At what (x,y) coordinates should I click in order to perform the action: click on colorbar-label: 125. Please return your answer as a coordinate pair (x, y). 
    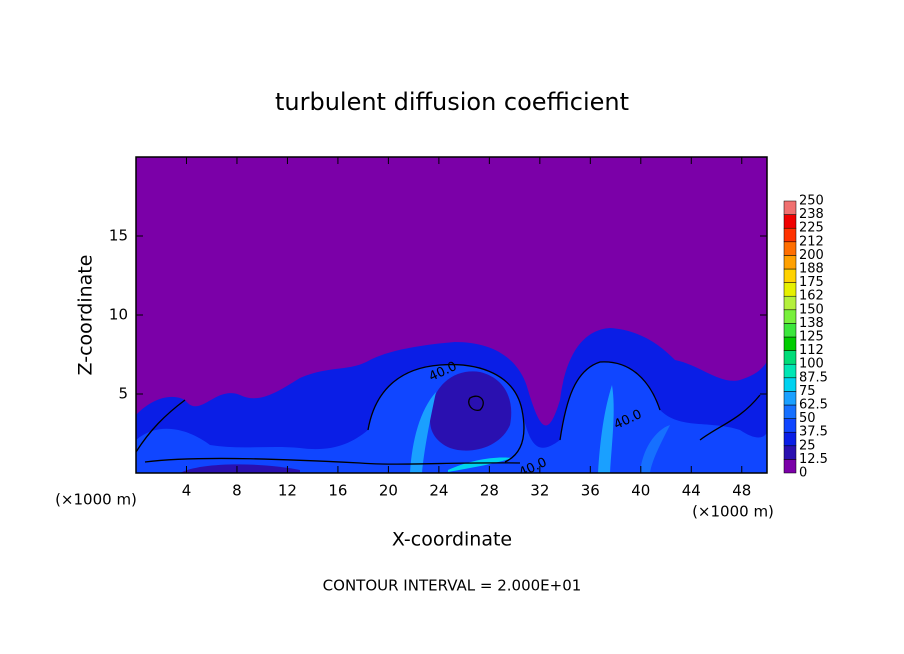
    Looking at the image, I should click on (811, 337).